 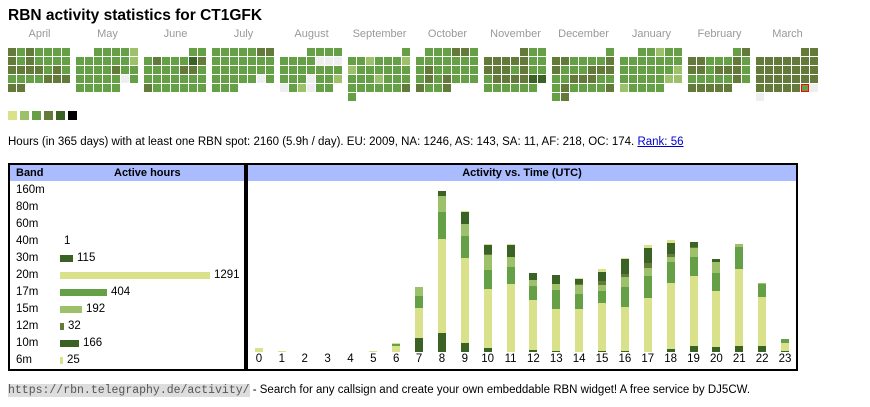 I want to click on rank-link: Rank: 56, so click(x=660, y=142).